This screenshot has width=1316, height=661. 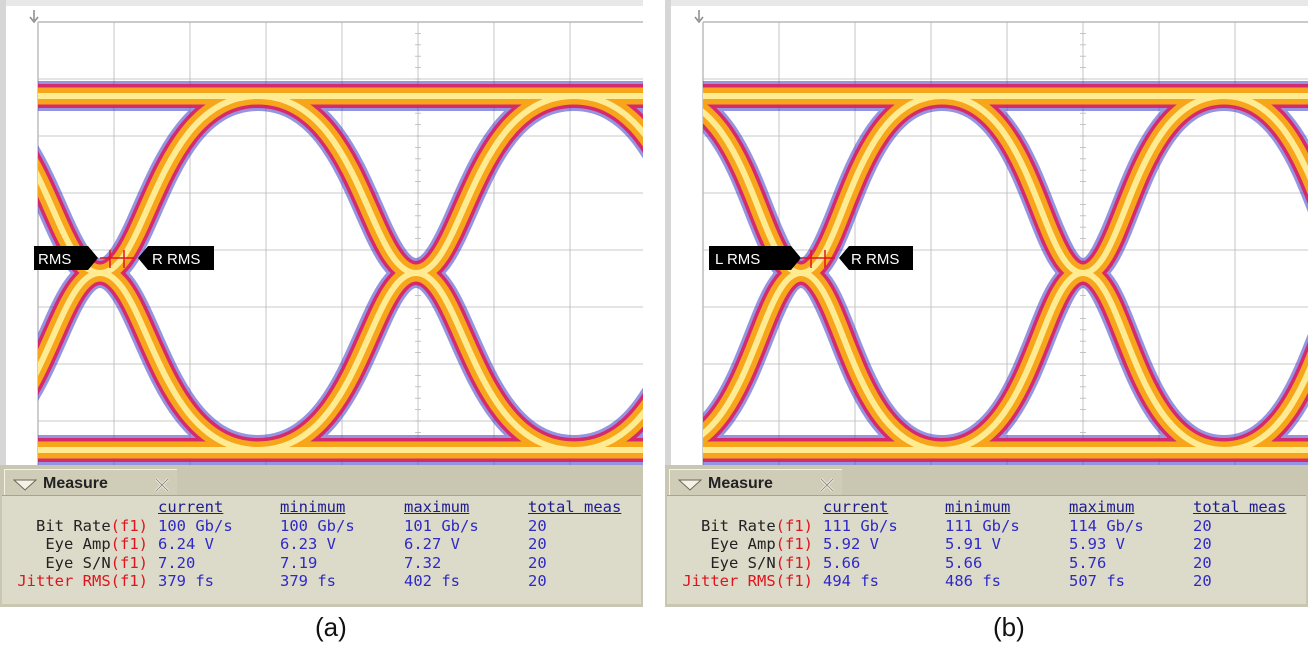 I want to click on measure-row: Eye S/N(f1) 5.66 5.66 5.76 20, so click(x=985, y=563).